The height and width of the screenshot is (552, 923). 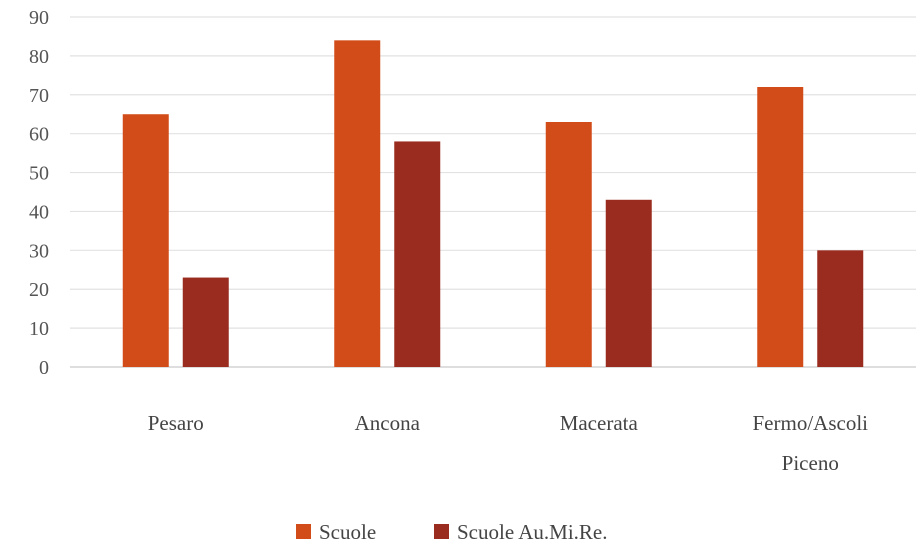 I want to click on y-tick-label: 90, so click(x=39, y=18).